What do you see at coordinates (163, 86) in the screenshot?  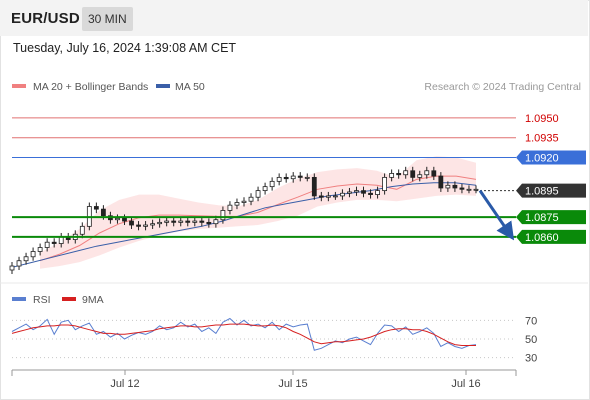 I see `ma50-legend-swatch` at bounding box center [163, 86].